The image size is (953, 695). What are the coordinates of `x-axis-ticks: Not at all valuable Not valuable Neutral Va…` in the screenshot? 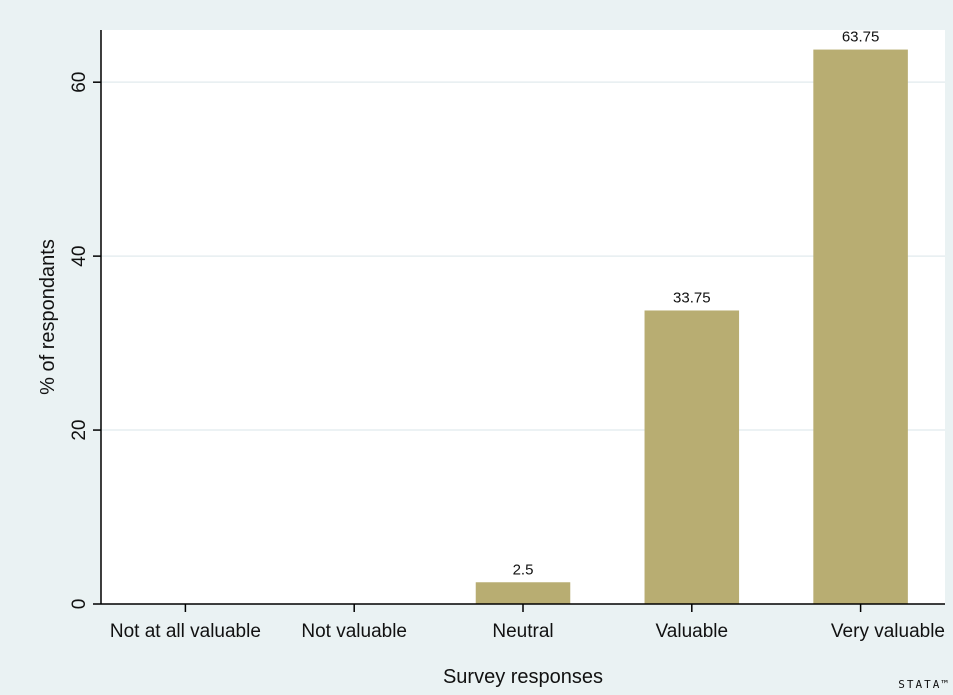 It's located at (527, 623).